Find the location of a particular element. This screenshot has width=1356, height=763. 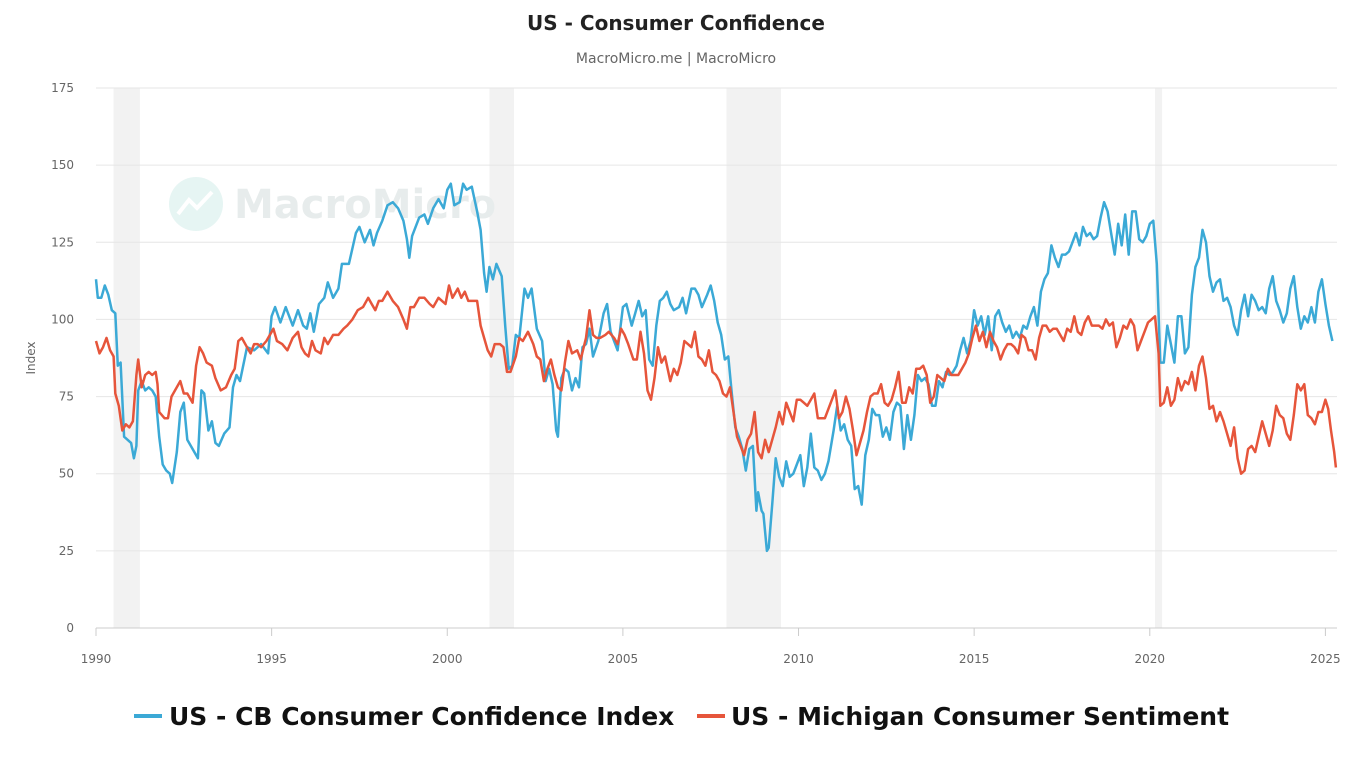

y-axis-label: Index is located at coordinates (31, 357).